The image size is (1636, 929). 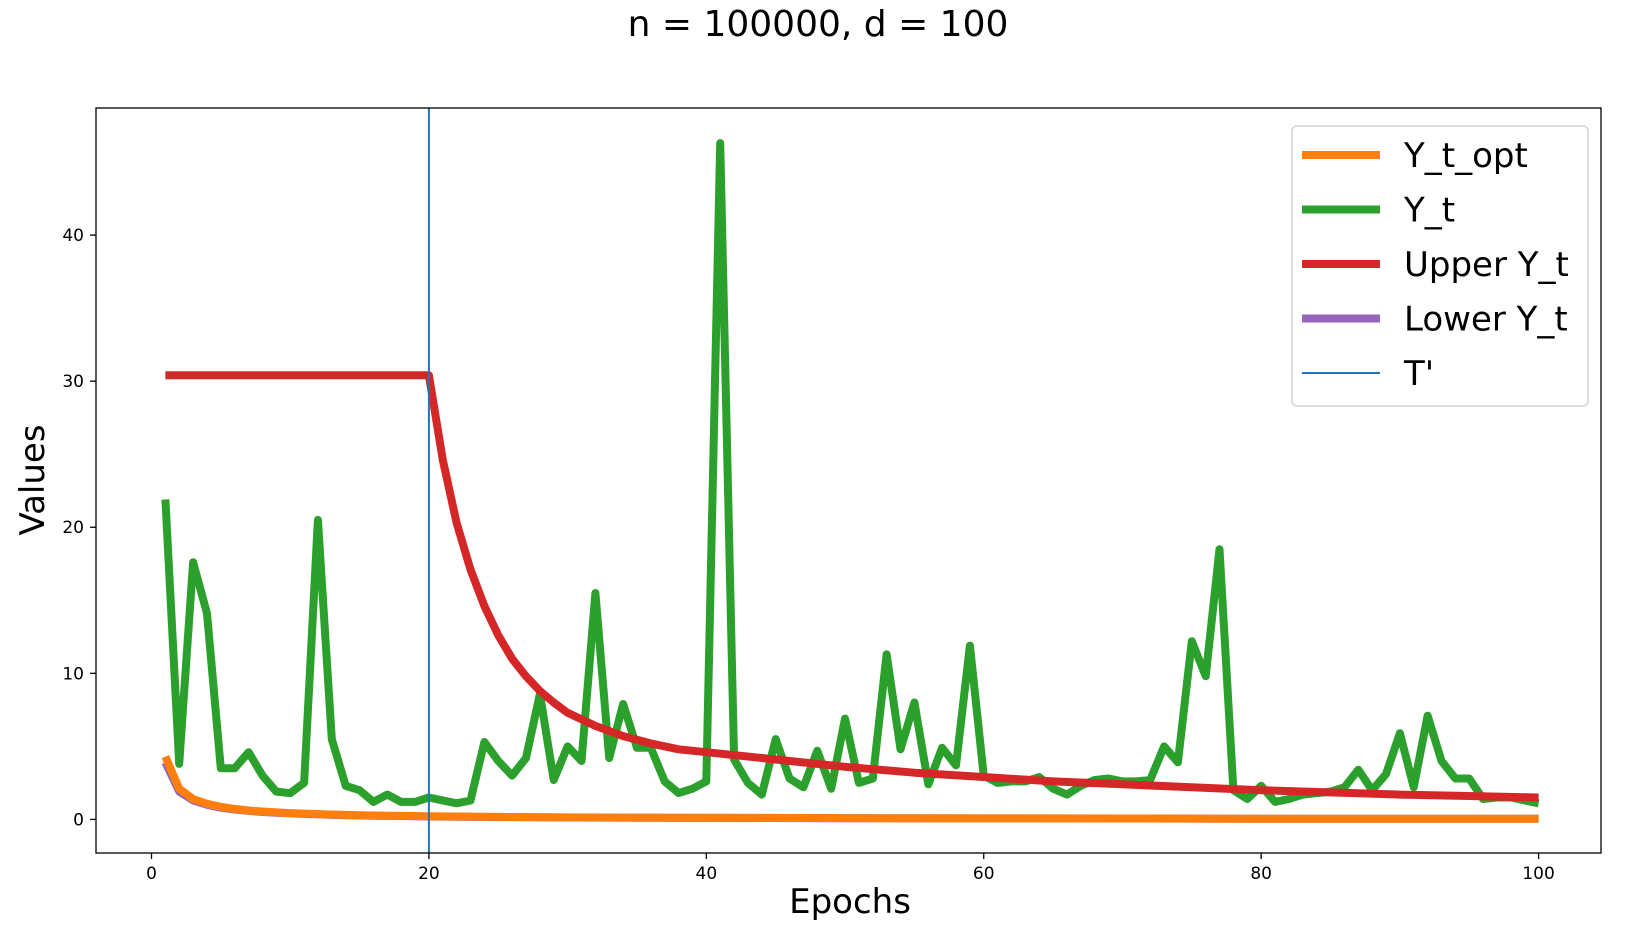 What do you see at coordinates (850, 789) in the screenshot?
I see `series-line-y-t-opt` at bounding box center [850, 789].